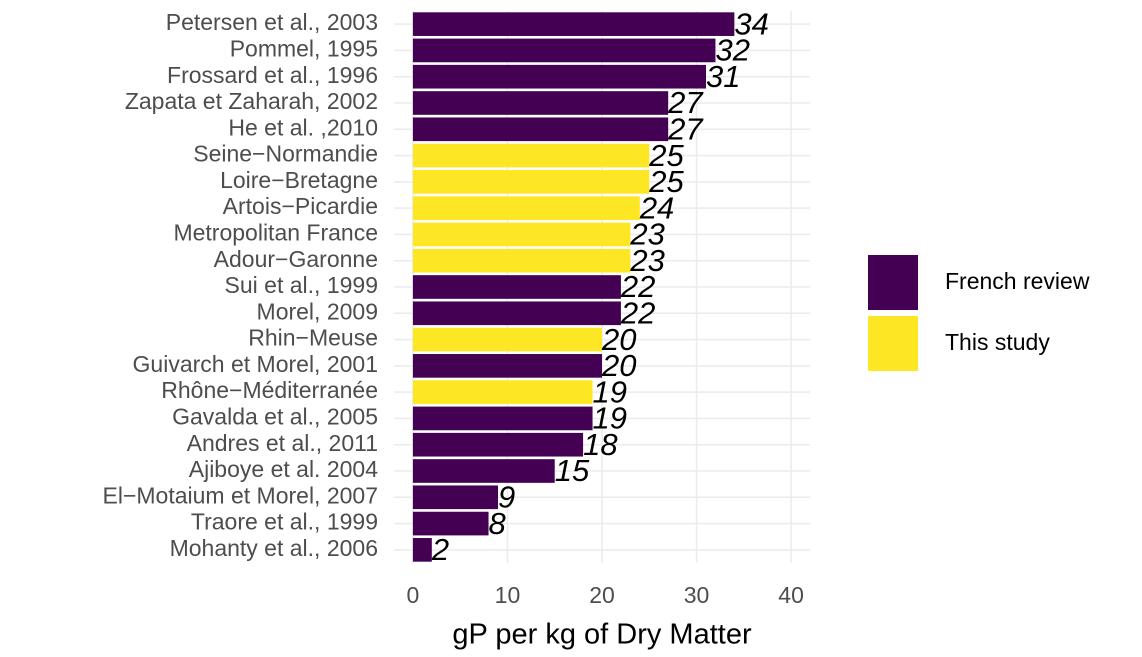  What do you see at coordinates (303, 127) in the screenshot?
I see `y-tick-label: He et al. ,2010` at bounding box center [303, 127].